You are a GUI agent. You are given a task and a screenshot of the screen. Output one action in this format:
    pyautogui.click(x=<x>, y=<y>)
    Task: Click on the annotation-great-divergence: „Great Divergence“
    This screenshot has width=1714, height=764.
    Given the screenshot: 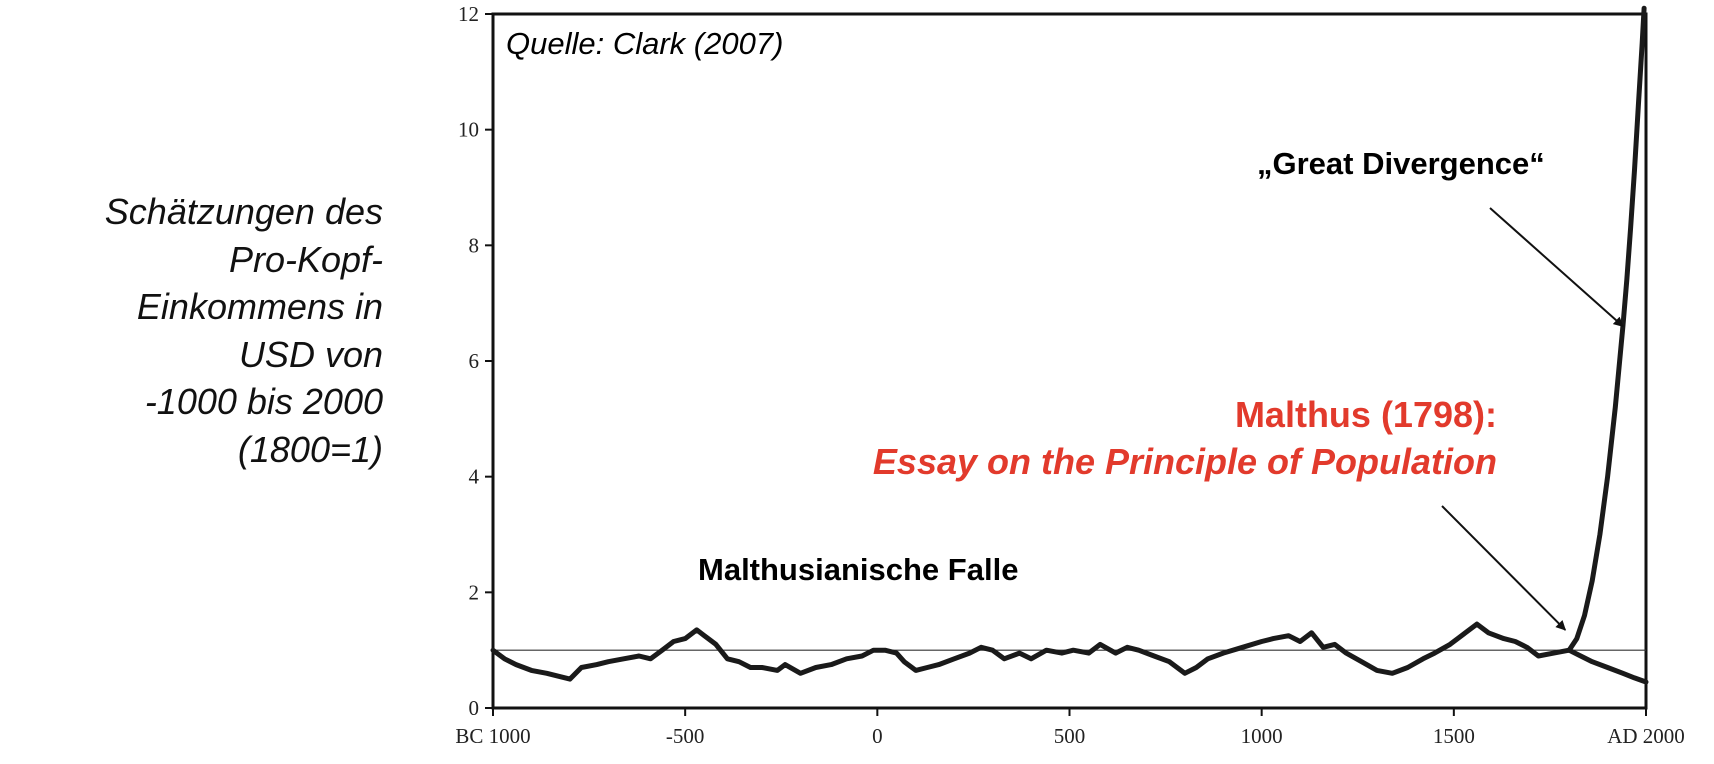 What is the action you would take?
    pyautogui.click(x=1401, y=163)
    